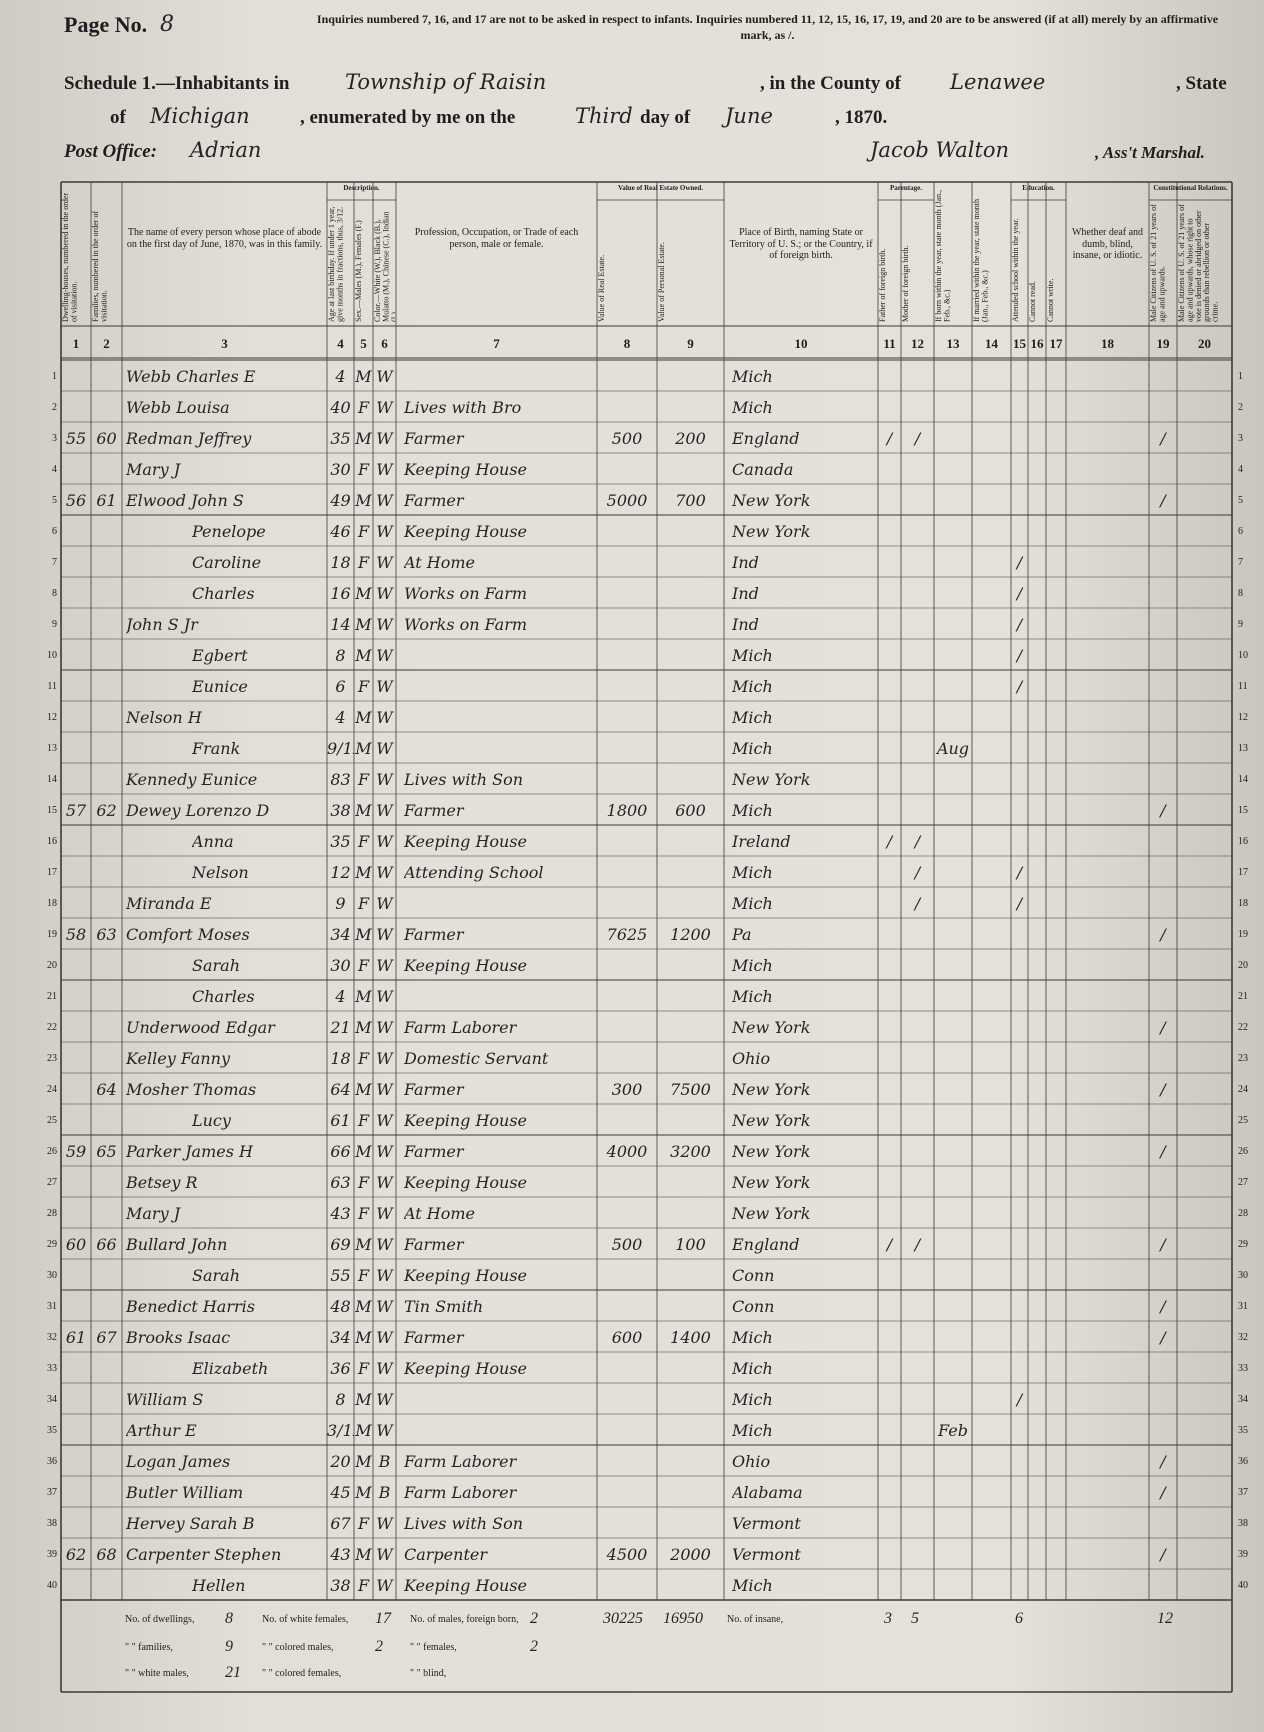 This screenshot has height=1732, width=1264. Describe the element at coordinates (1240, 593) in the screenshot. I see `line-number: 8` at that location.